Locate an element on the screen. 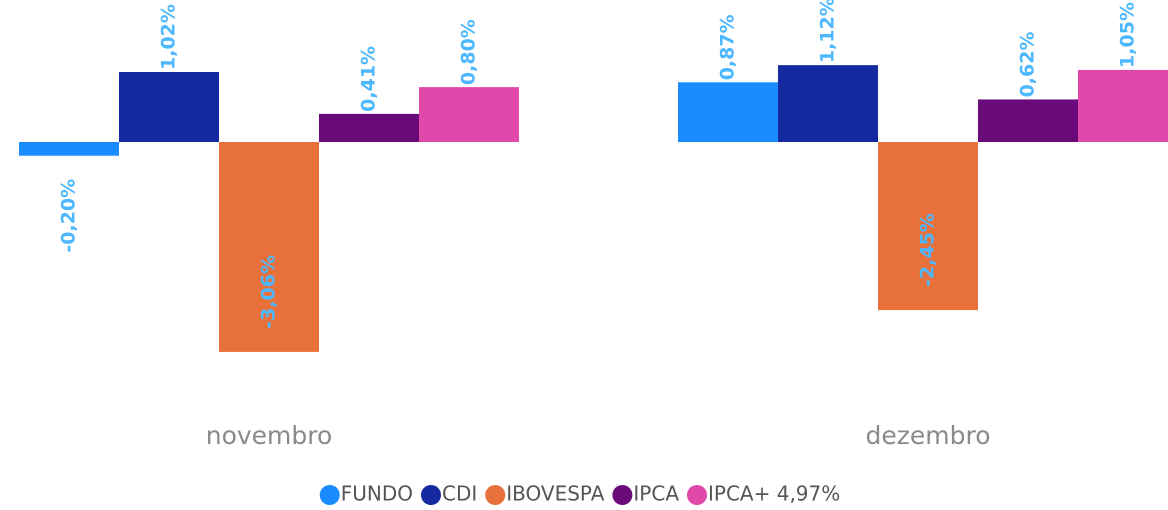 This screenshot has height=510, width=1168. value-label: 0,41% is located at coordinates (369, 79).